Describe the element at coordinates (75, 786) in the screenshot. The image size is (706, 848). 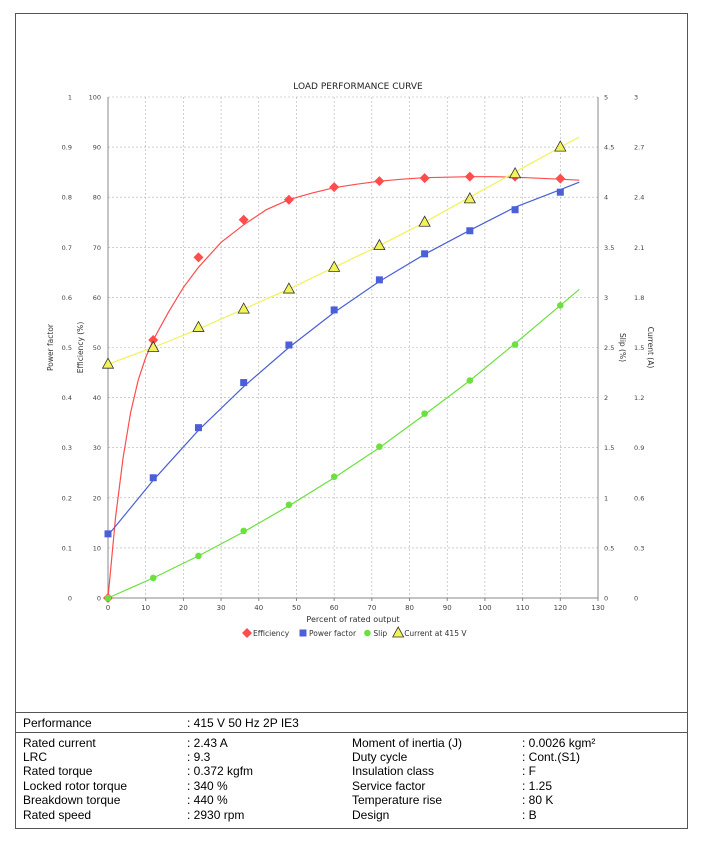
I see `spec-label: Locked rotor torque` at that location.